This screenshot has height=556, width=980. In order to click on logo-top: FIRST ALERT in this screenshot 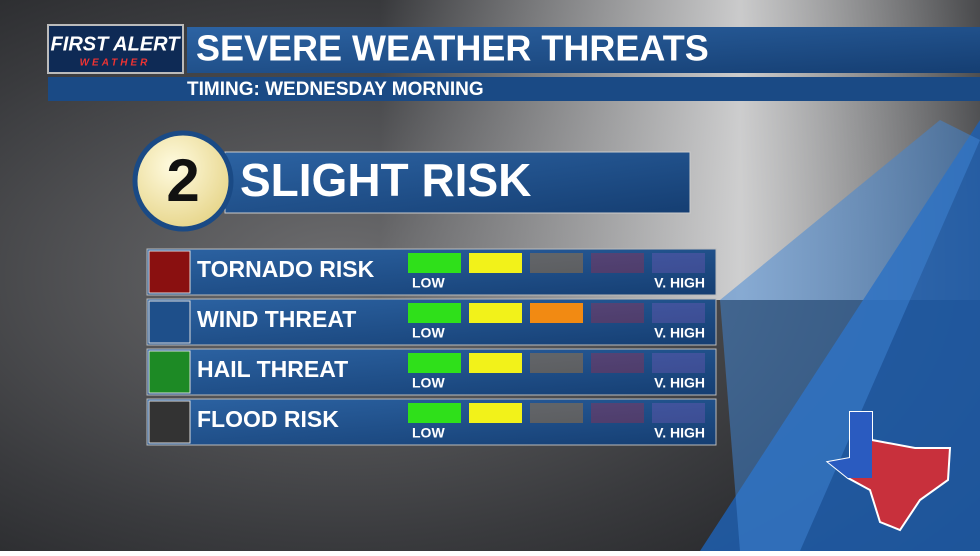, I will do `click(116, 44)`.